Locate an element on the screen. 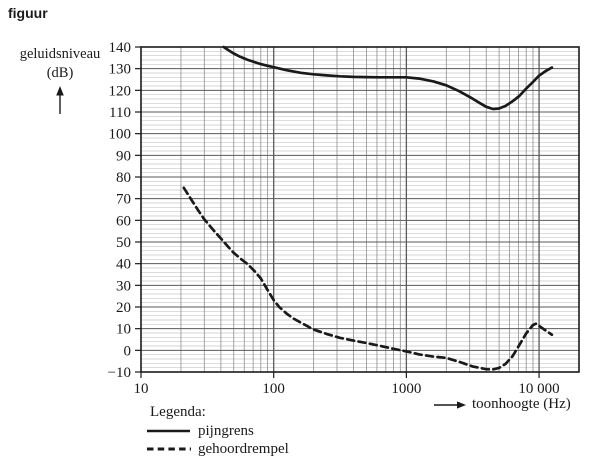 This screenshot has width=608, height=472. svg-text: 120 is located at coordinates (120, 91).